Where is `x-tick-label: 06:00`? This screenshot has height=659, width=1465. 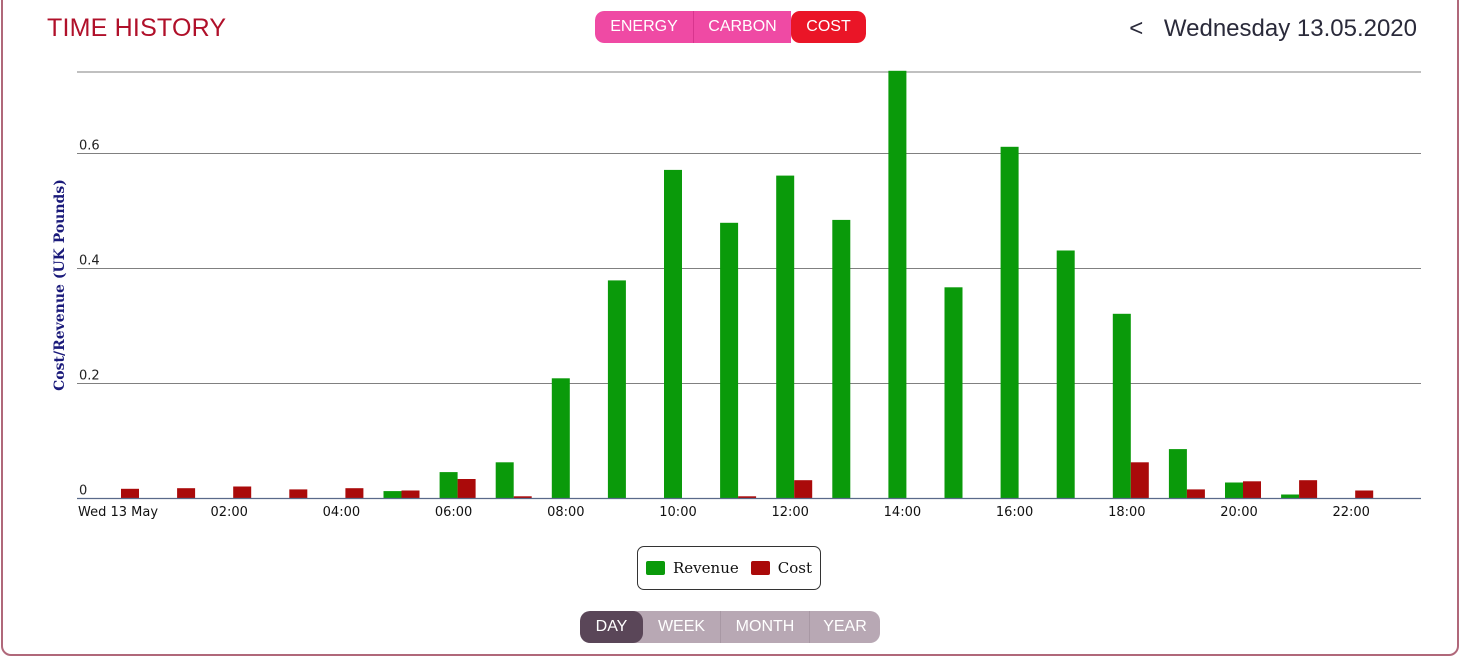
x-tick-label: 06:00 is located at coordinates (453, 512).